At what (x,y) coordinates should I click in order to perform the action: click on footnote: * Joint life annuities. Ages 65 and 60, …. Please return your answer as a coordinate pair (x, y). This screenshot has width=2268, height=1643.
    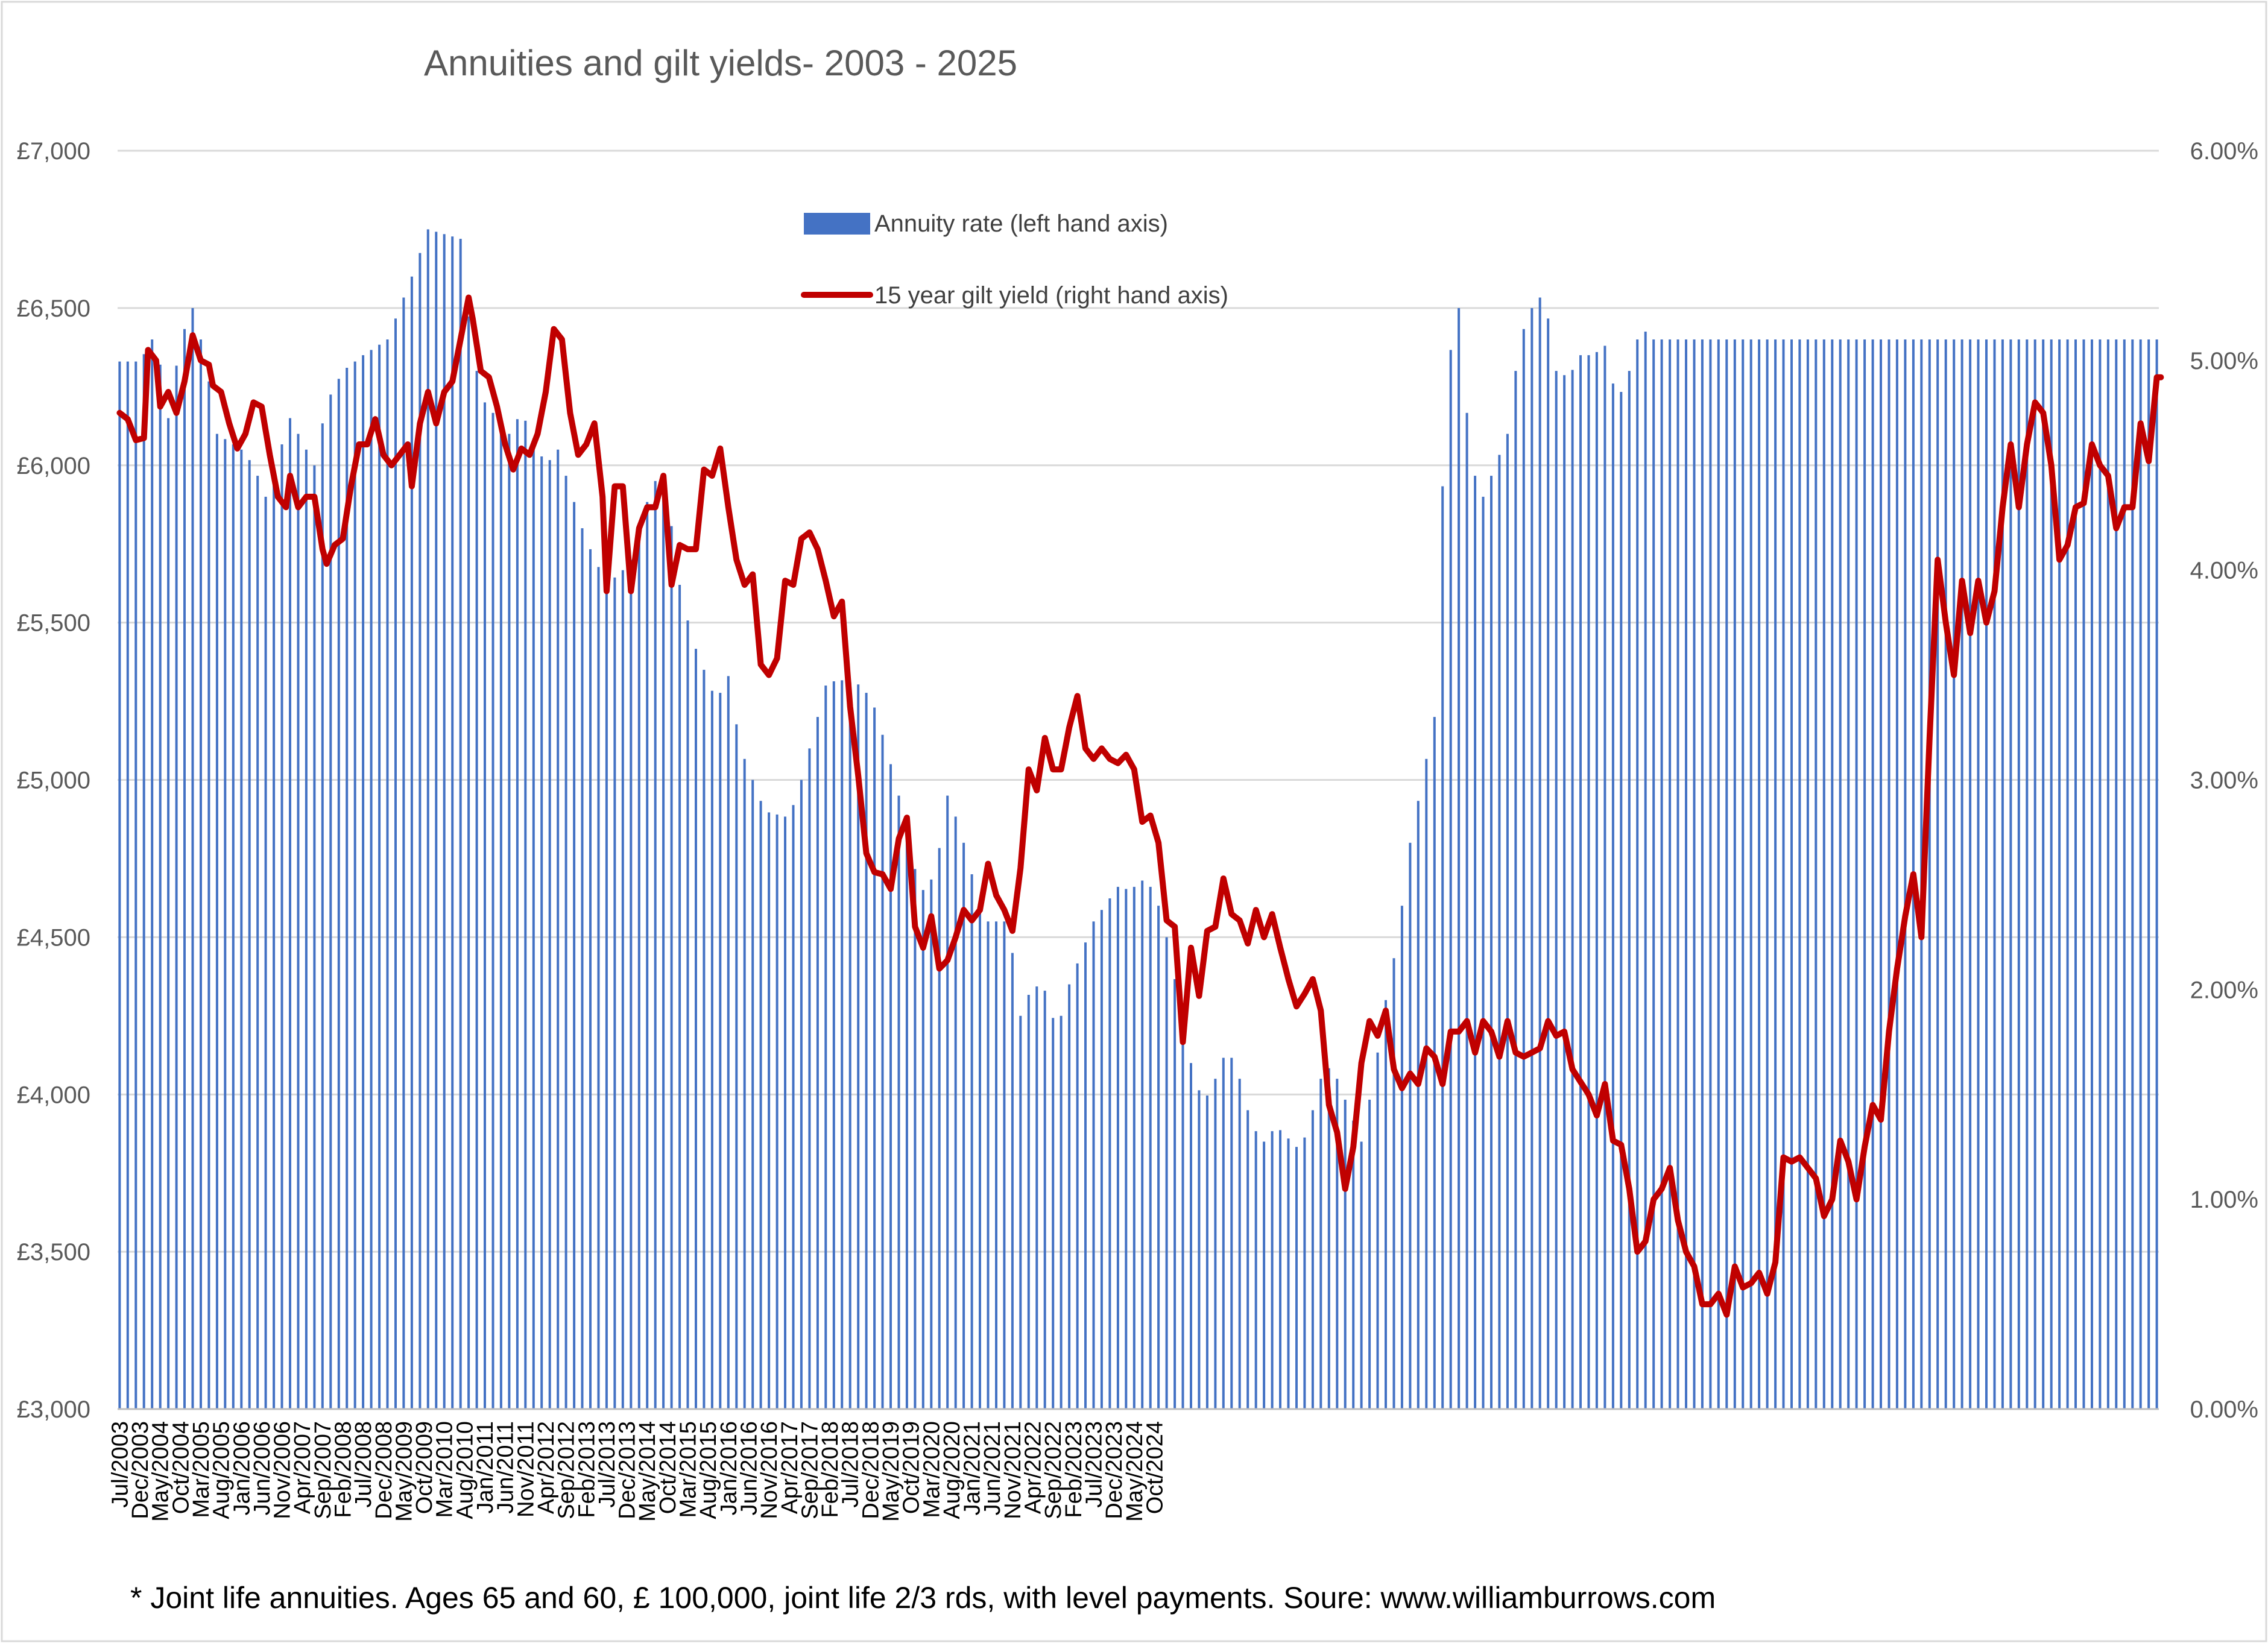
    Looking at the image, I should click on (923, 1598).